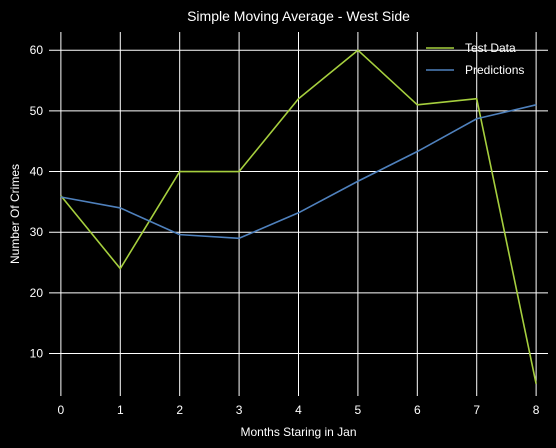 This screenshot has width=556, height=448. What do you see at coordinates (37, 50) in the screenshot?
I see `y-tick-label: 60` at bounding box center [37, 50].